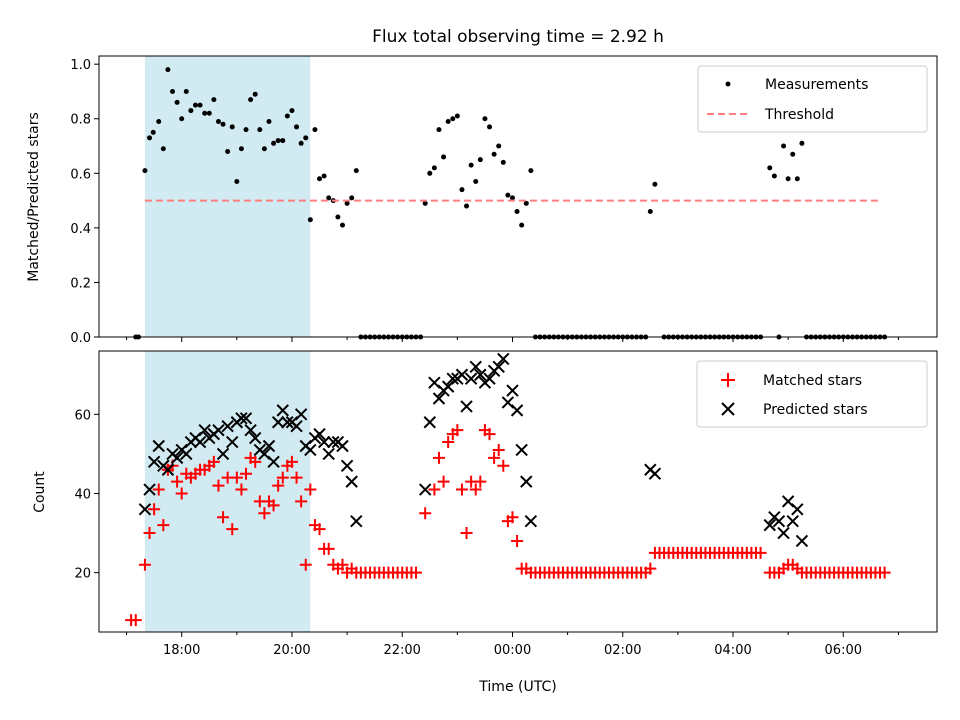  I want to click on top-ytick-label: 0.4, so click(80, 229).